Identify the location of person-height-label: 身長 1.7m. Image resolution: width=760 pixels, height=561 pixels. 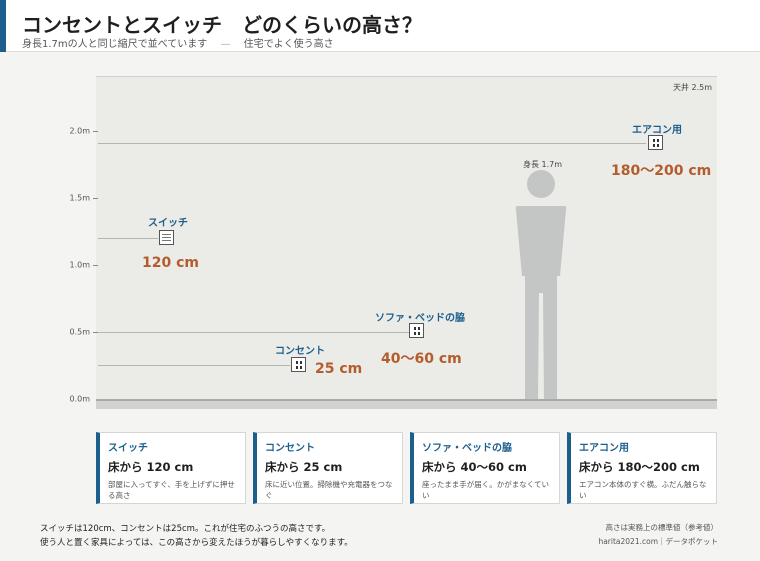
(543, 164).